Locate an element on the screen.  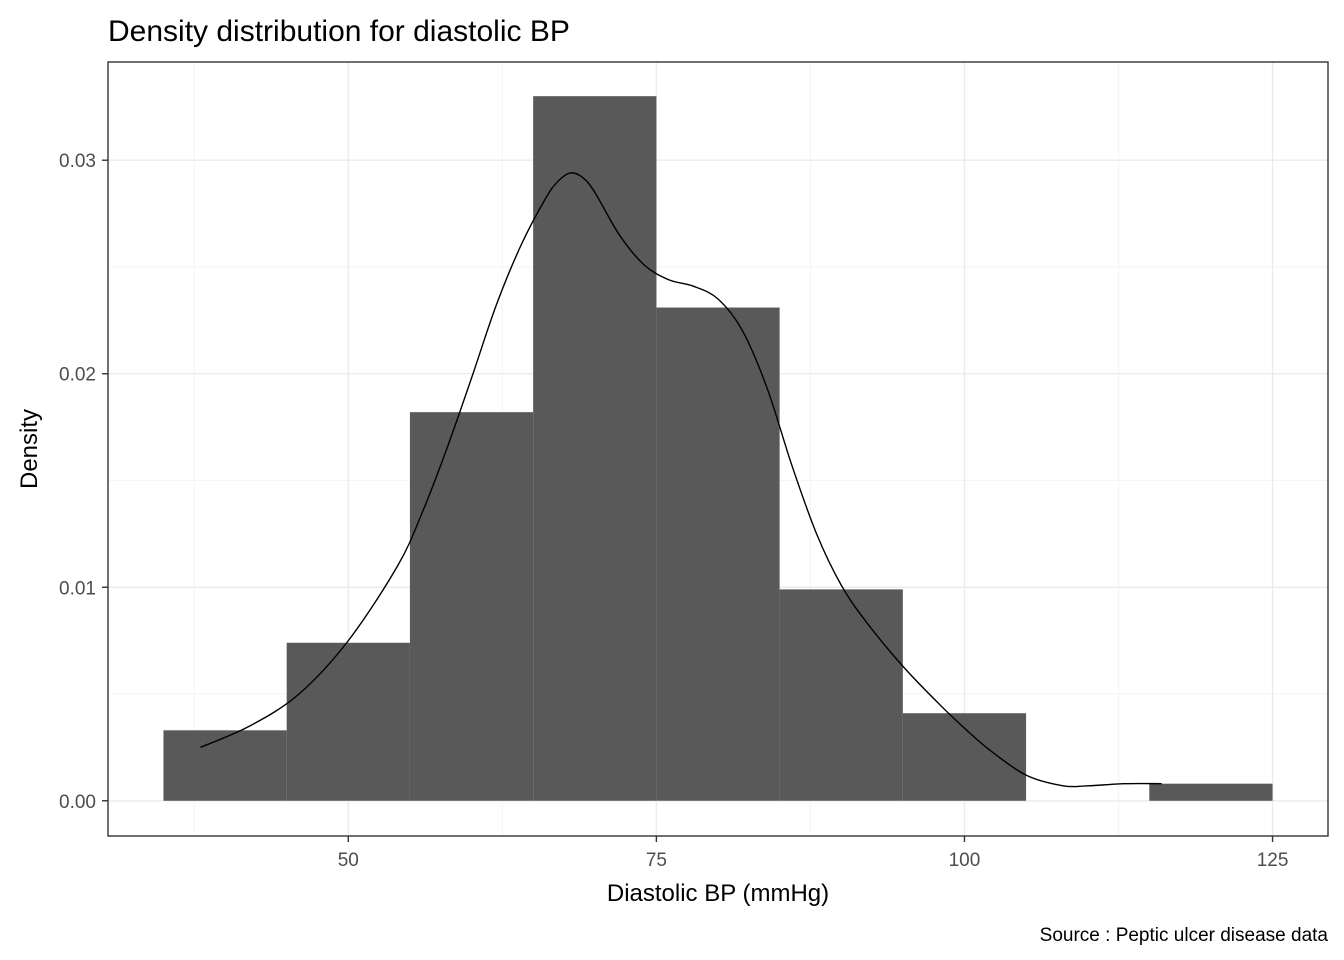
y-axis-title: Density is located at coordinates (29, 449).